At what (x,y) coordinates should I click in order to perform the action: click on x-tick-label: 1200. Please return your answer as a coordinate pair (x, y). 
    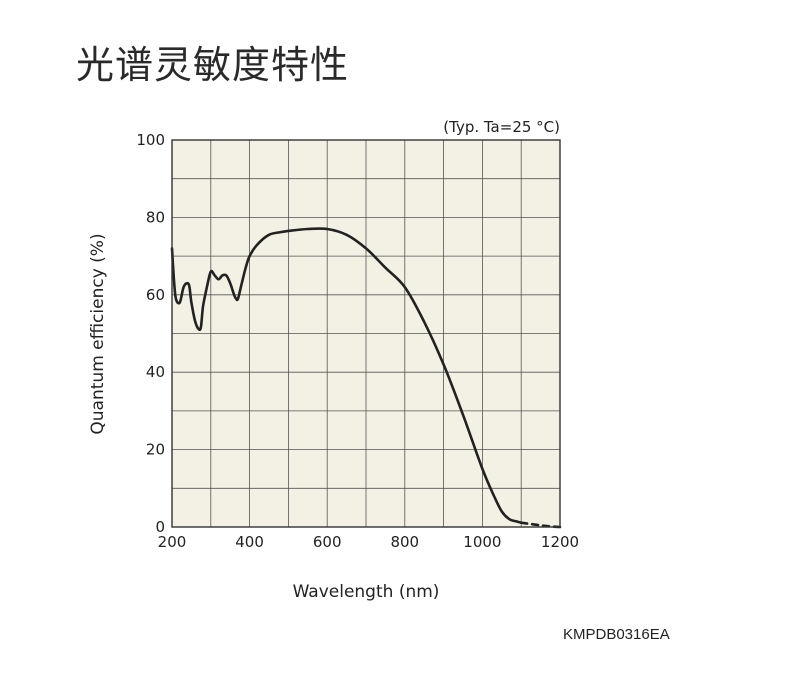
    Looking at the image, I should click on (560, 542).